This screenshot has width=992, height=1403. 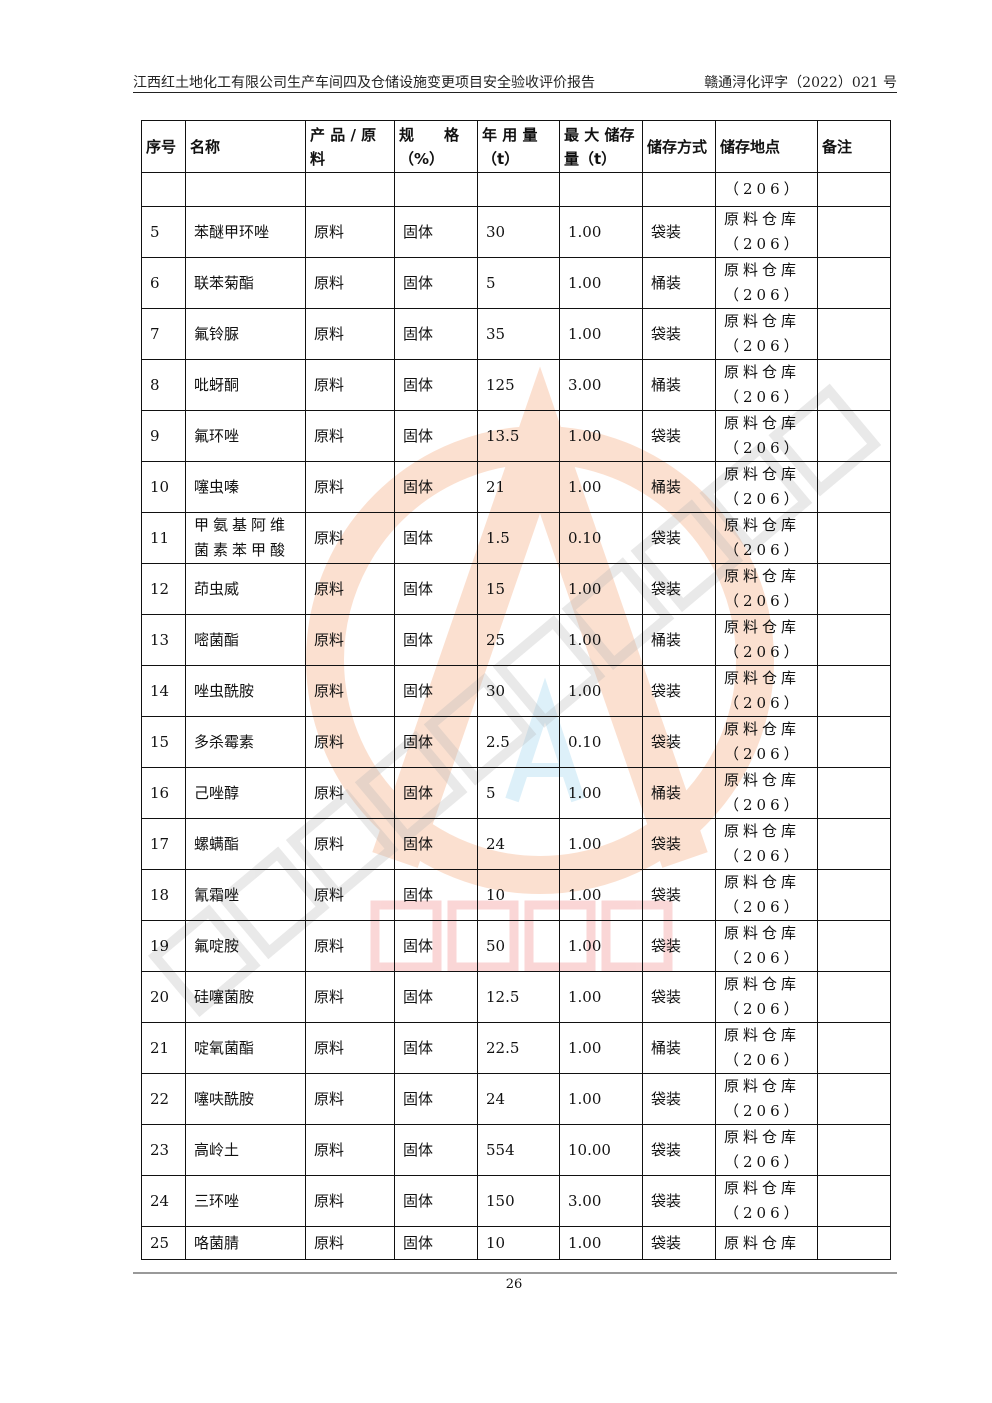 What do you see at coordinates (516, 538) in the screenshot?
I see `table-row: 11 甲氨基阿维菌素苯甲酸 原料 固体 1.5 0.10 袋装 原料仓库（206）` at bounding box center [516, 538].